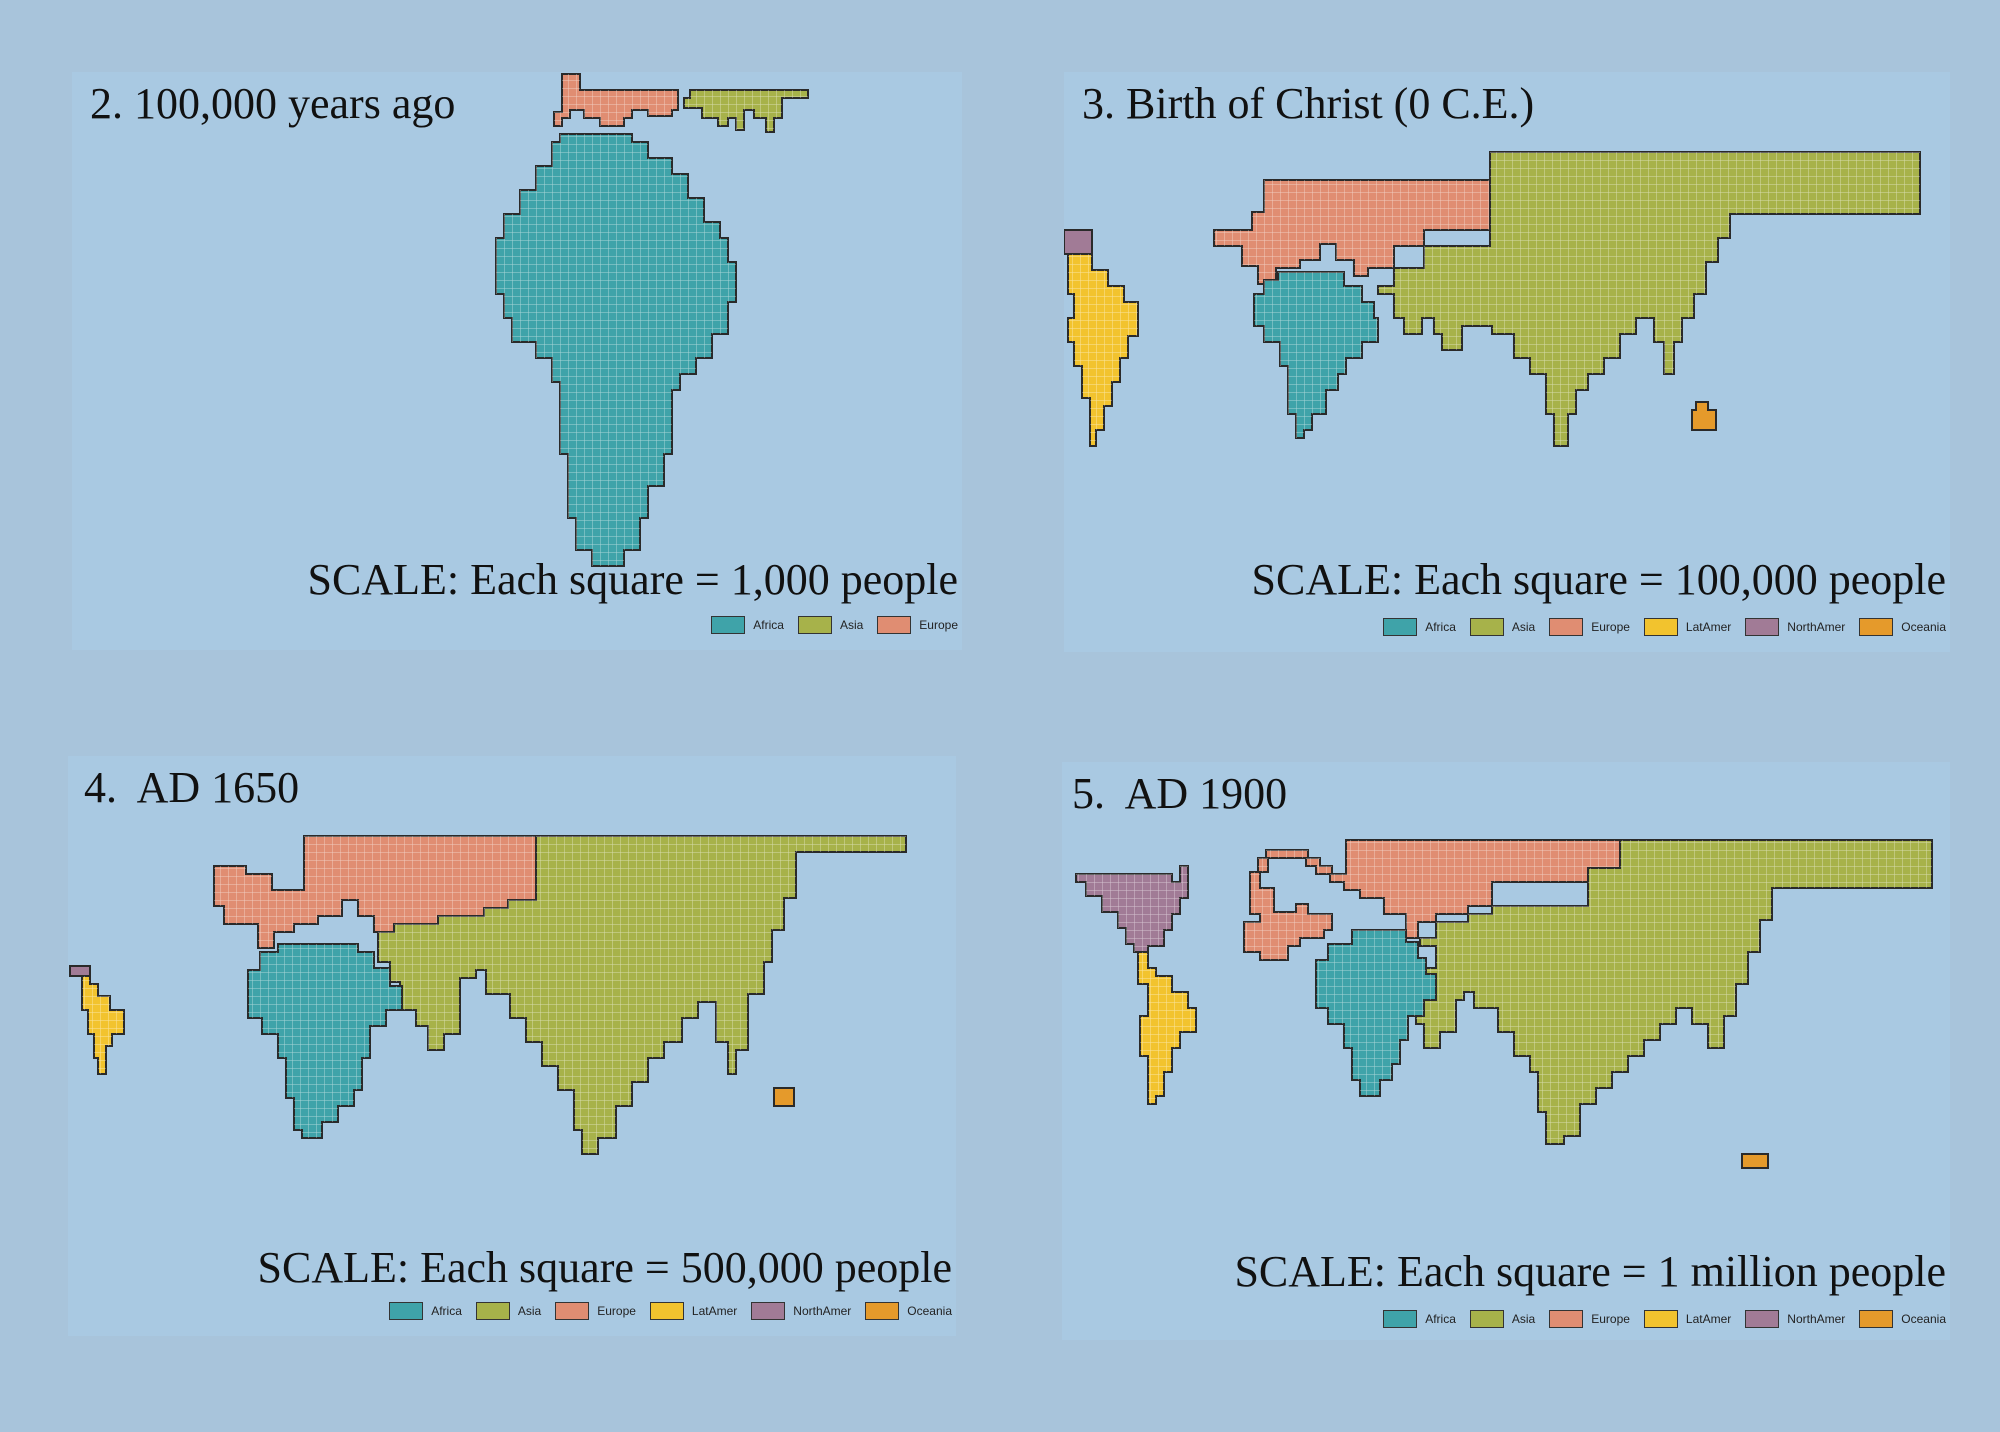 Image resolution: width=2000 pixels, height=1432 pixels. I want to click on panel-title: 2. 100,000 years ago, so click(273, 103).